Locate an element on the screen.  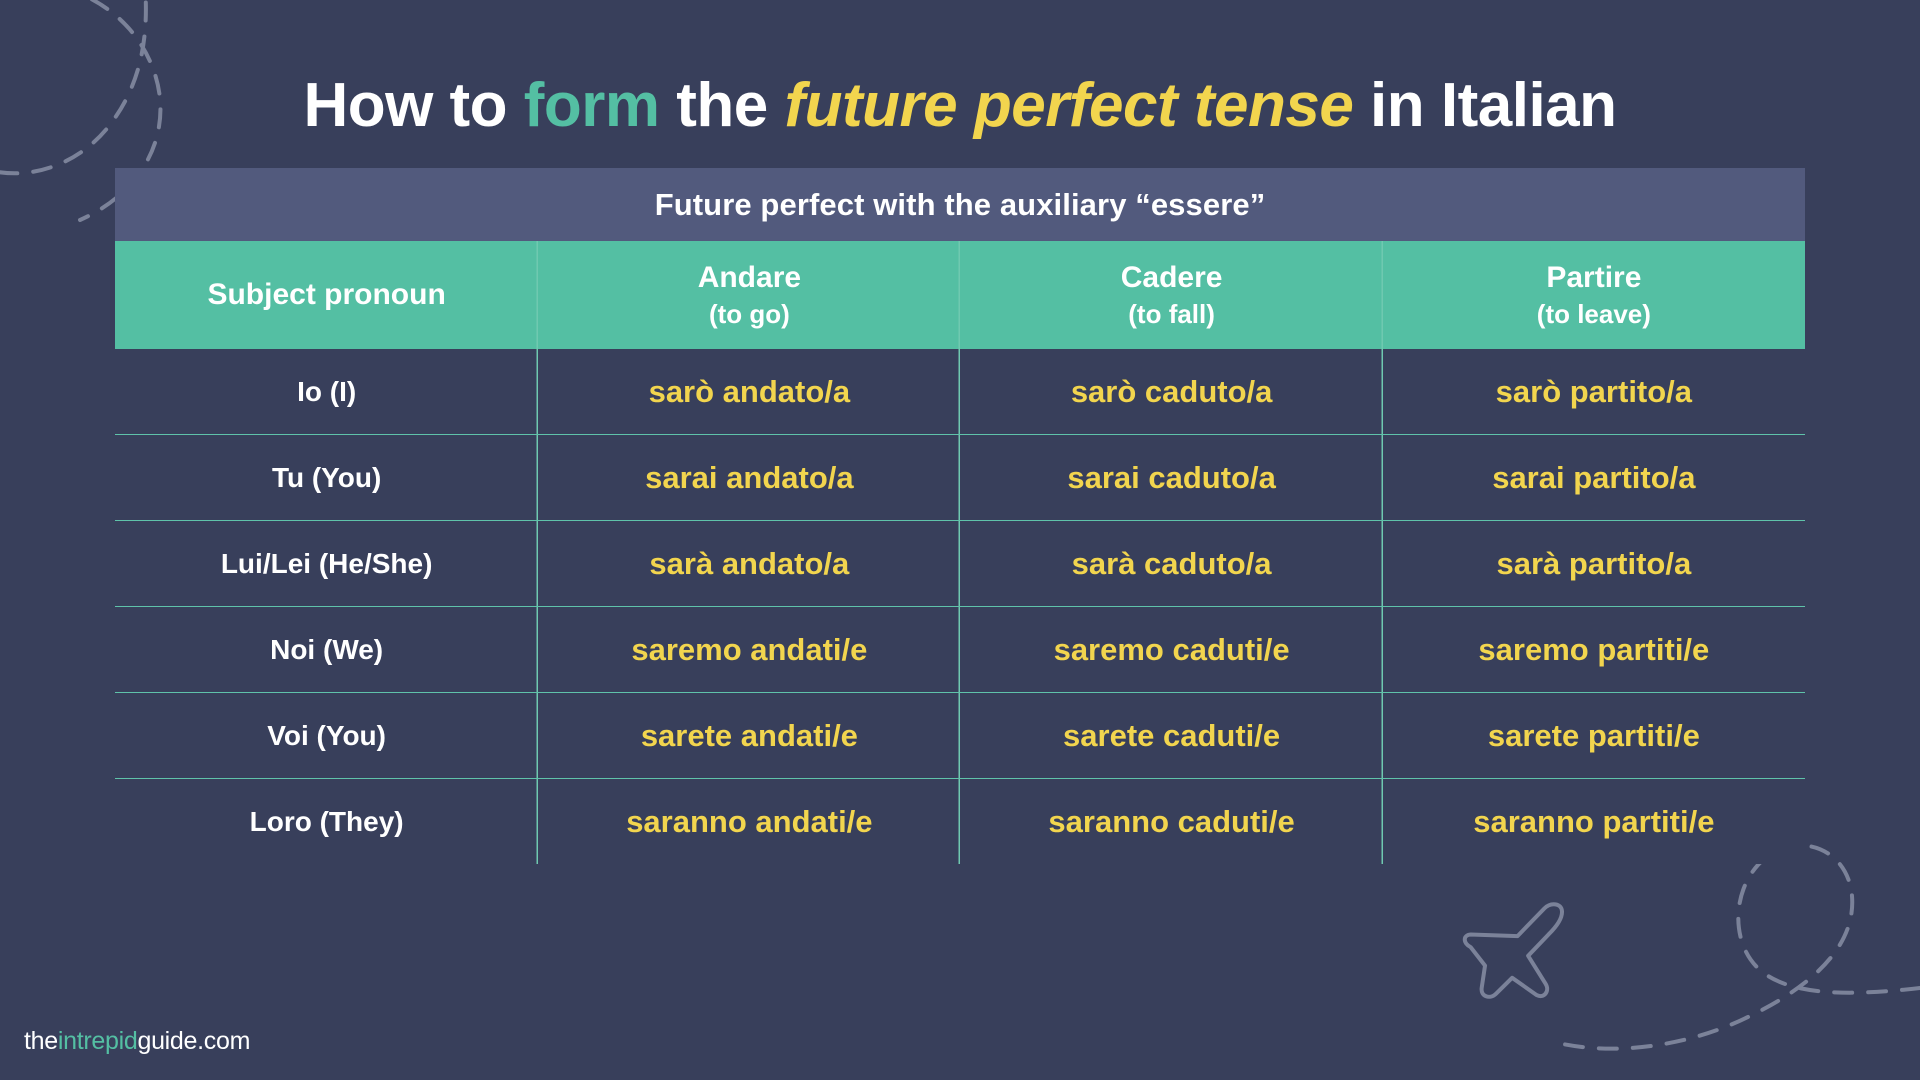
row-pronoun: Voi (You) is located at coordinates (327, 735).